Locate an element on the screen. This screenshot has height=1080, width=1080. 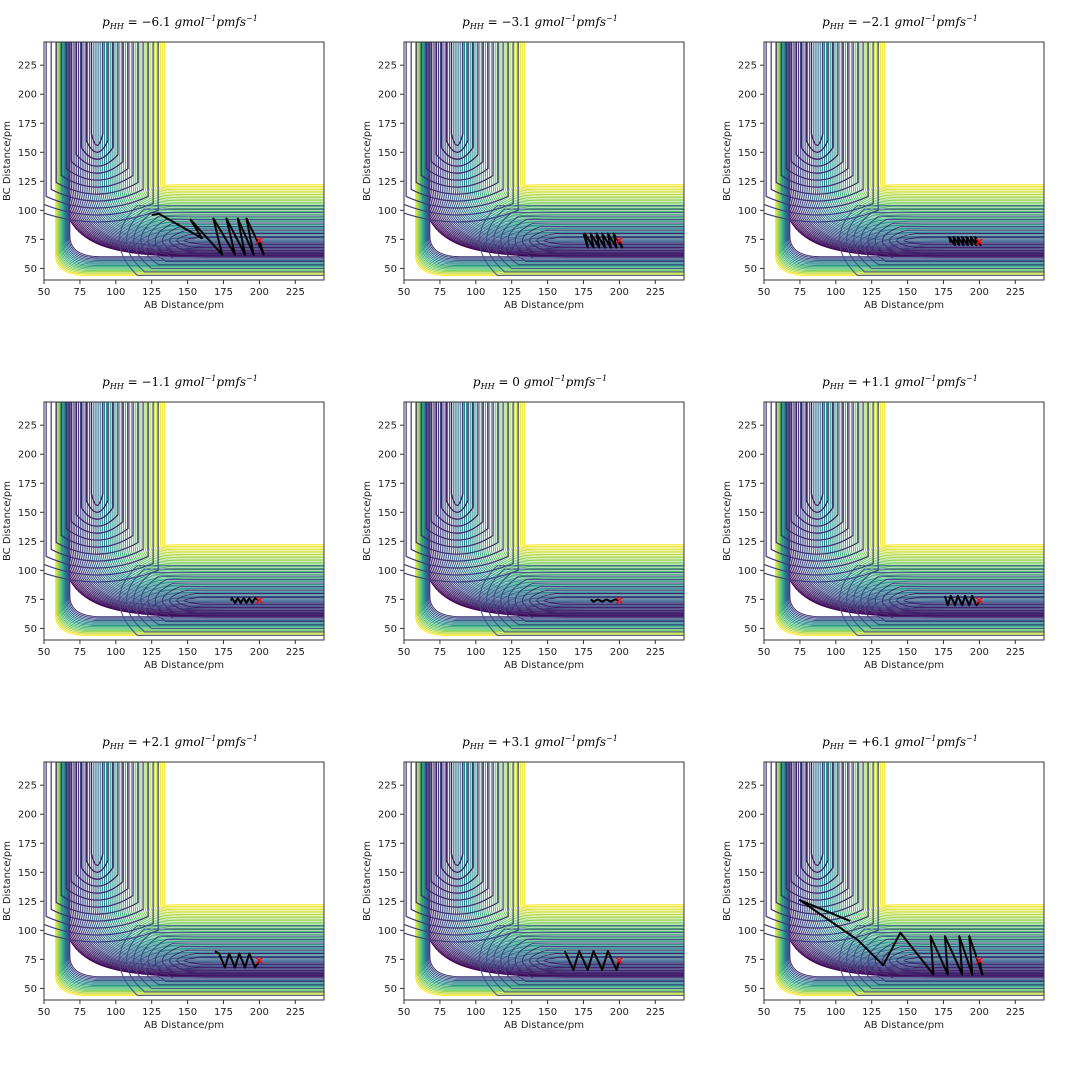
panel-title: pHH = +3.1 gmol−1pmfs−1 is located at coordinates (540, 742).